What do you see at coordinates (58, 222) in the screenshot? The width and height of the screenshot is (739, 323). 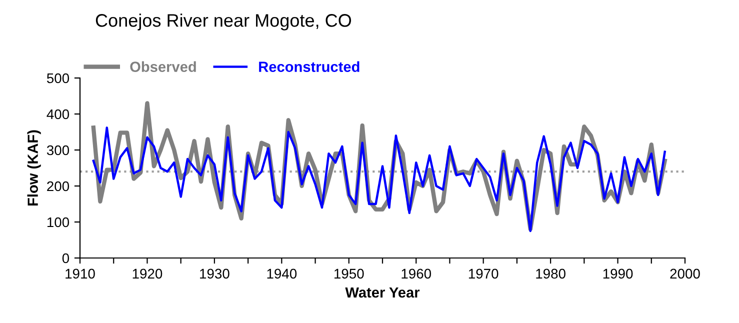 I see `y-tick-label: 100` at bounding box center [58, 222].